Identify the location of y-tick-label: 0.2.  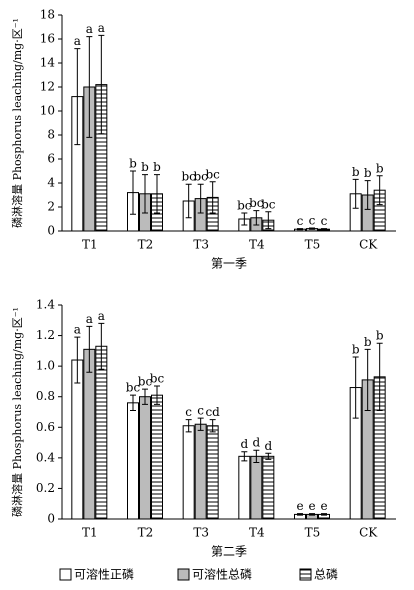
(45, 488).